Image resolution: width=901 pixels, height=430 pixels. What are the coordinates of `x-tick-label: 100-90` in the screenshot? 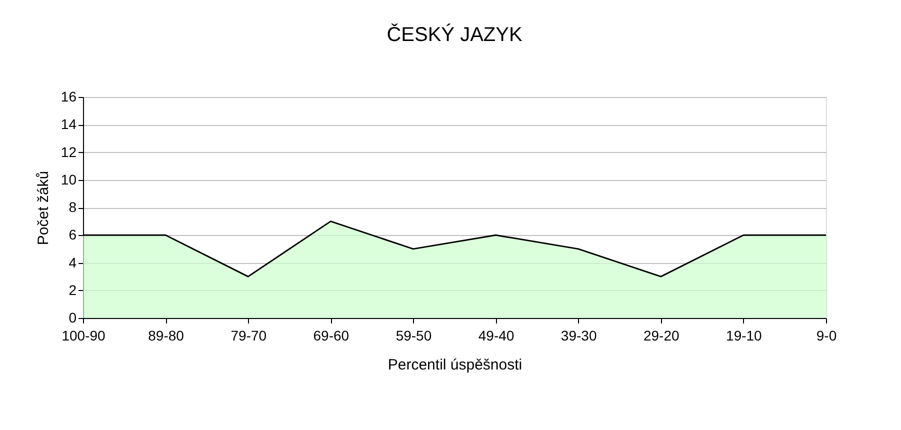 It's located at (84, 336).